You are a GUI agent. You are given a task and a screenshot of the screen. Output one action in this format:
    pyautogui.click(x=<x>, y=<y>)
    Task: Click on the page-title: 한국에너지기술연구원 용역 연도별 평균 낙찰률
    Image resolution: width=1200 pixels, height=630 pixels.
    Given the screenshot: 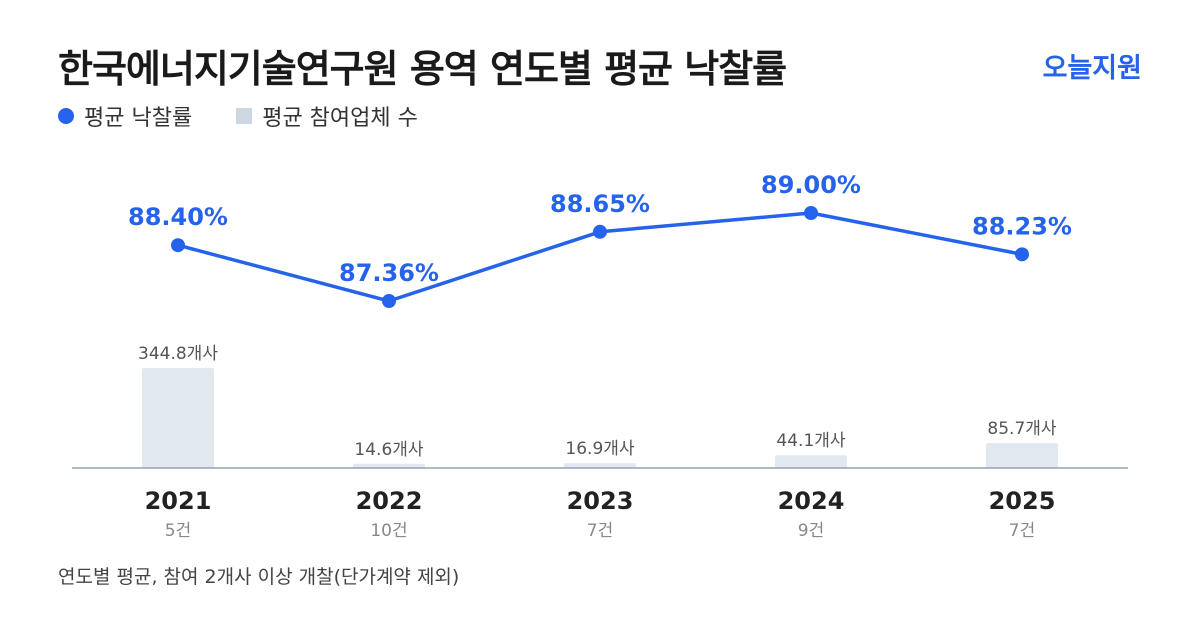 What is the action you would take?
    pyautogui.click(x=422, y=69)
    